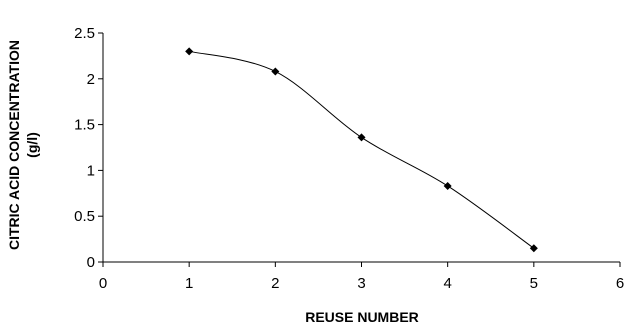 Image resolution: width=627 pixels, height=327 pixels. I want to click on y-tick-label: 0.5, so click(84, 216).